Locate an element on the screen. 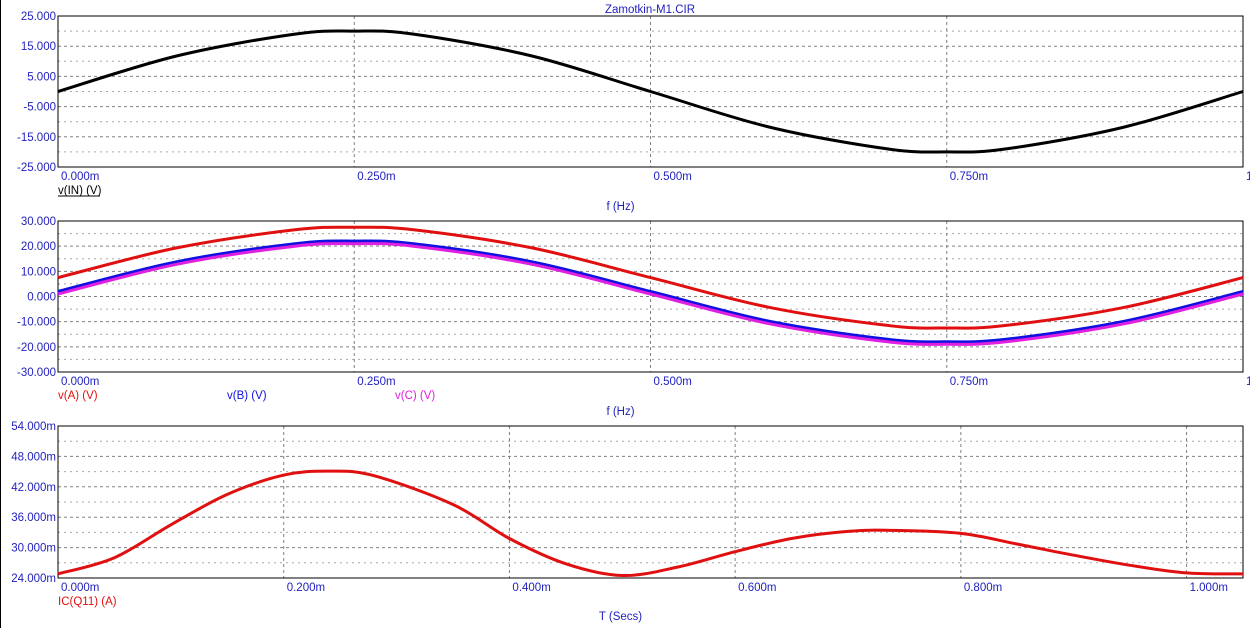  y-tick-label: 0.000 is located at coordinates (41, 298).